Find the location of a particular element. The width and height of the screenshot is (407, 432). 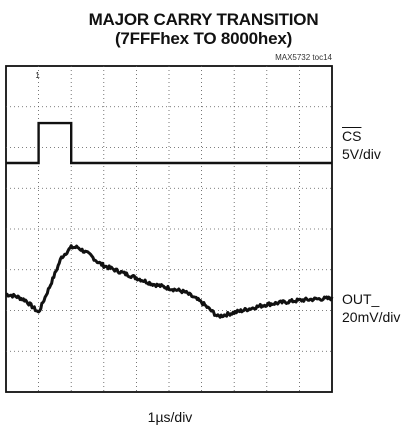

out-scale-label: 20mV/div is located at coordinates (371, 317).